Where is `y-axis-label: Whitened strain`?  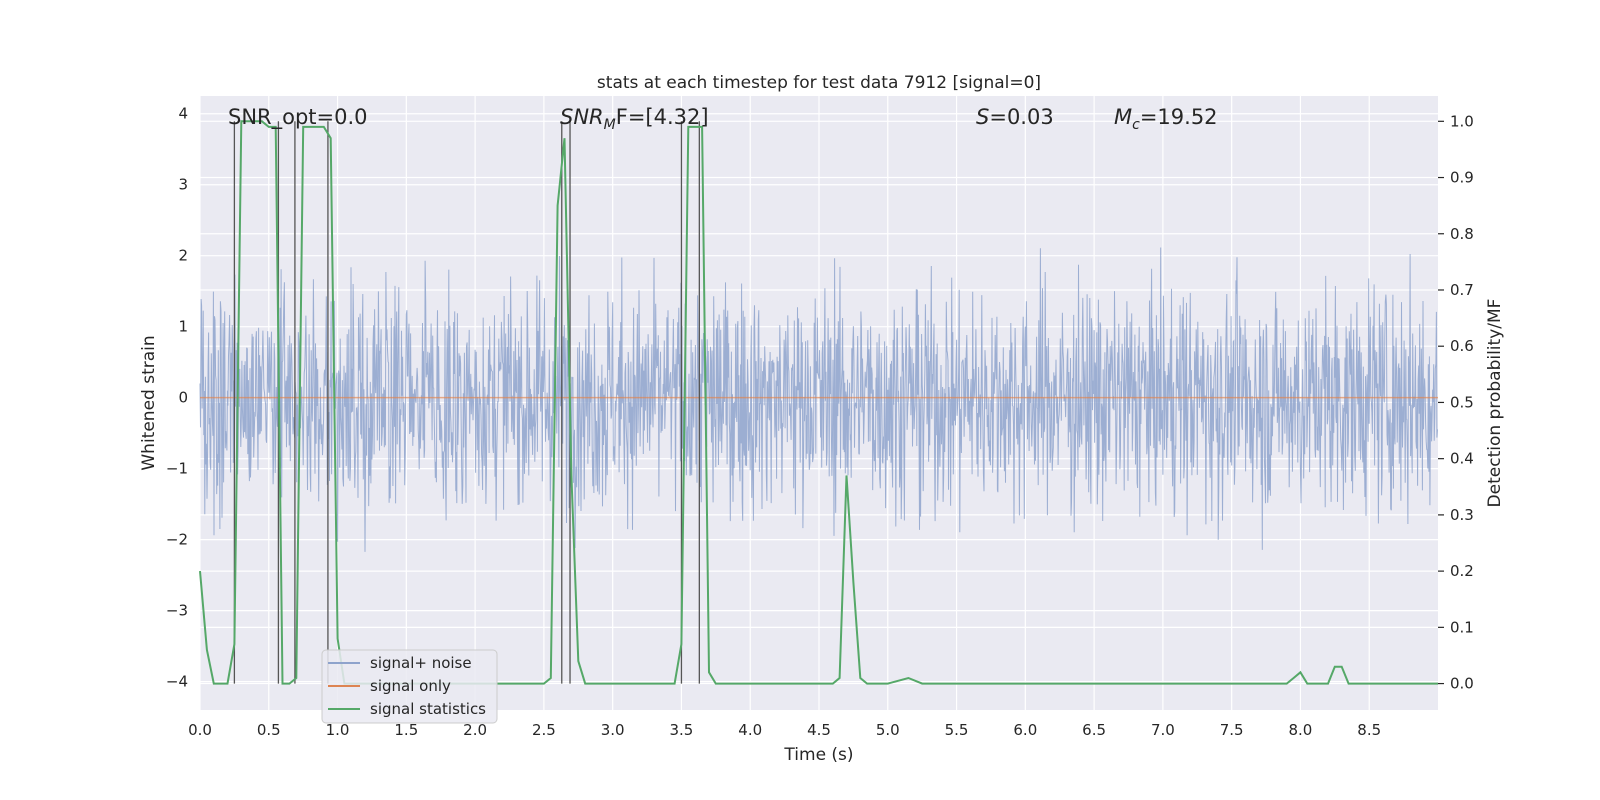
y-axis-label: Whitened strain is located at coordinates (149, 402).